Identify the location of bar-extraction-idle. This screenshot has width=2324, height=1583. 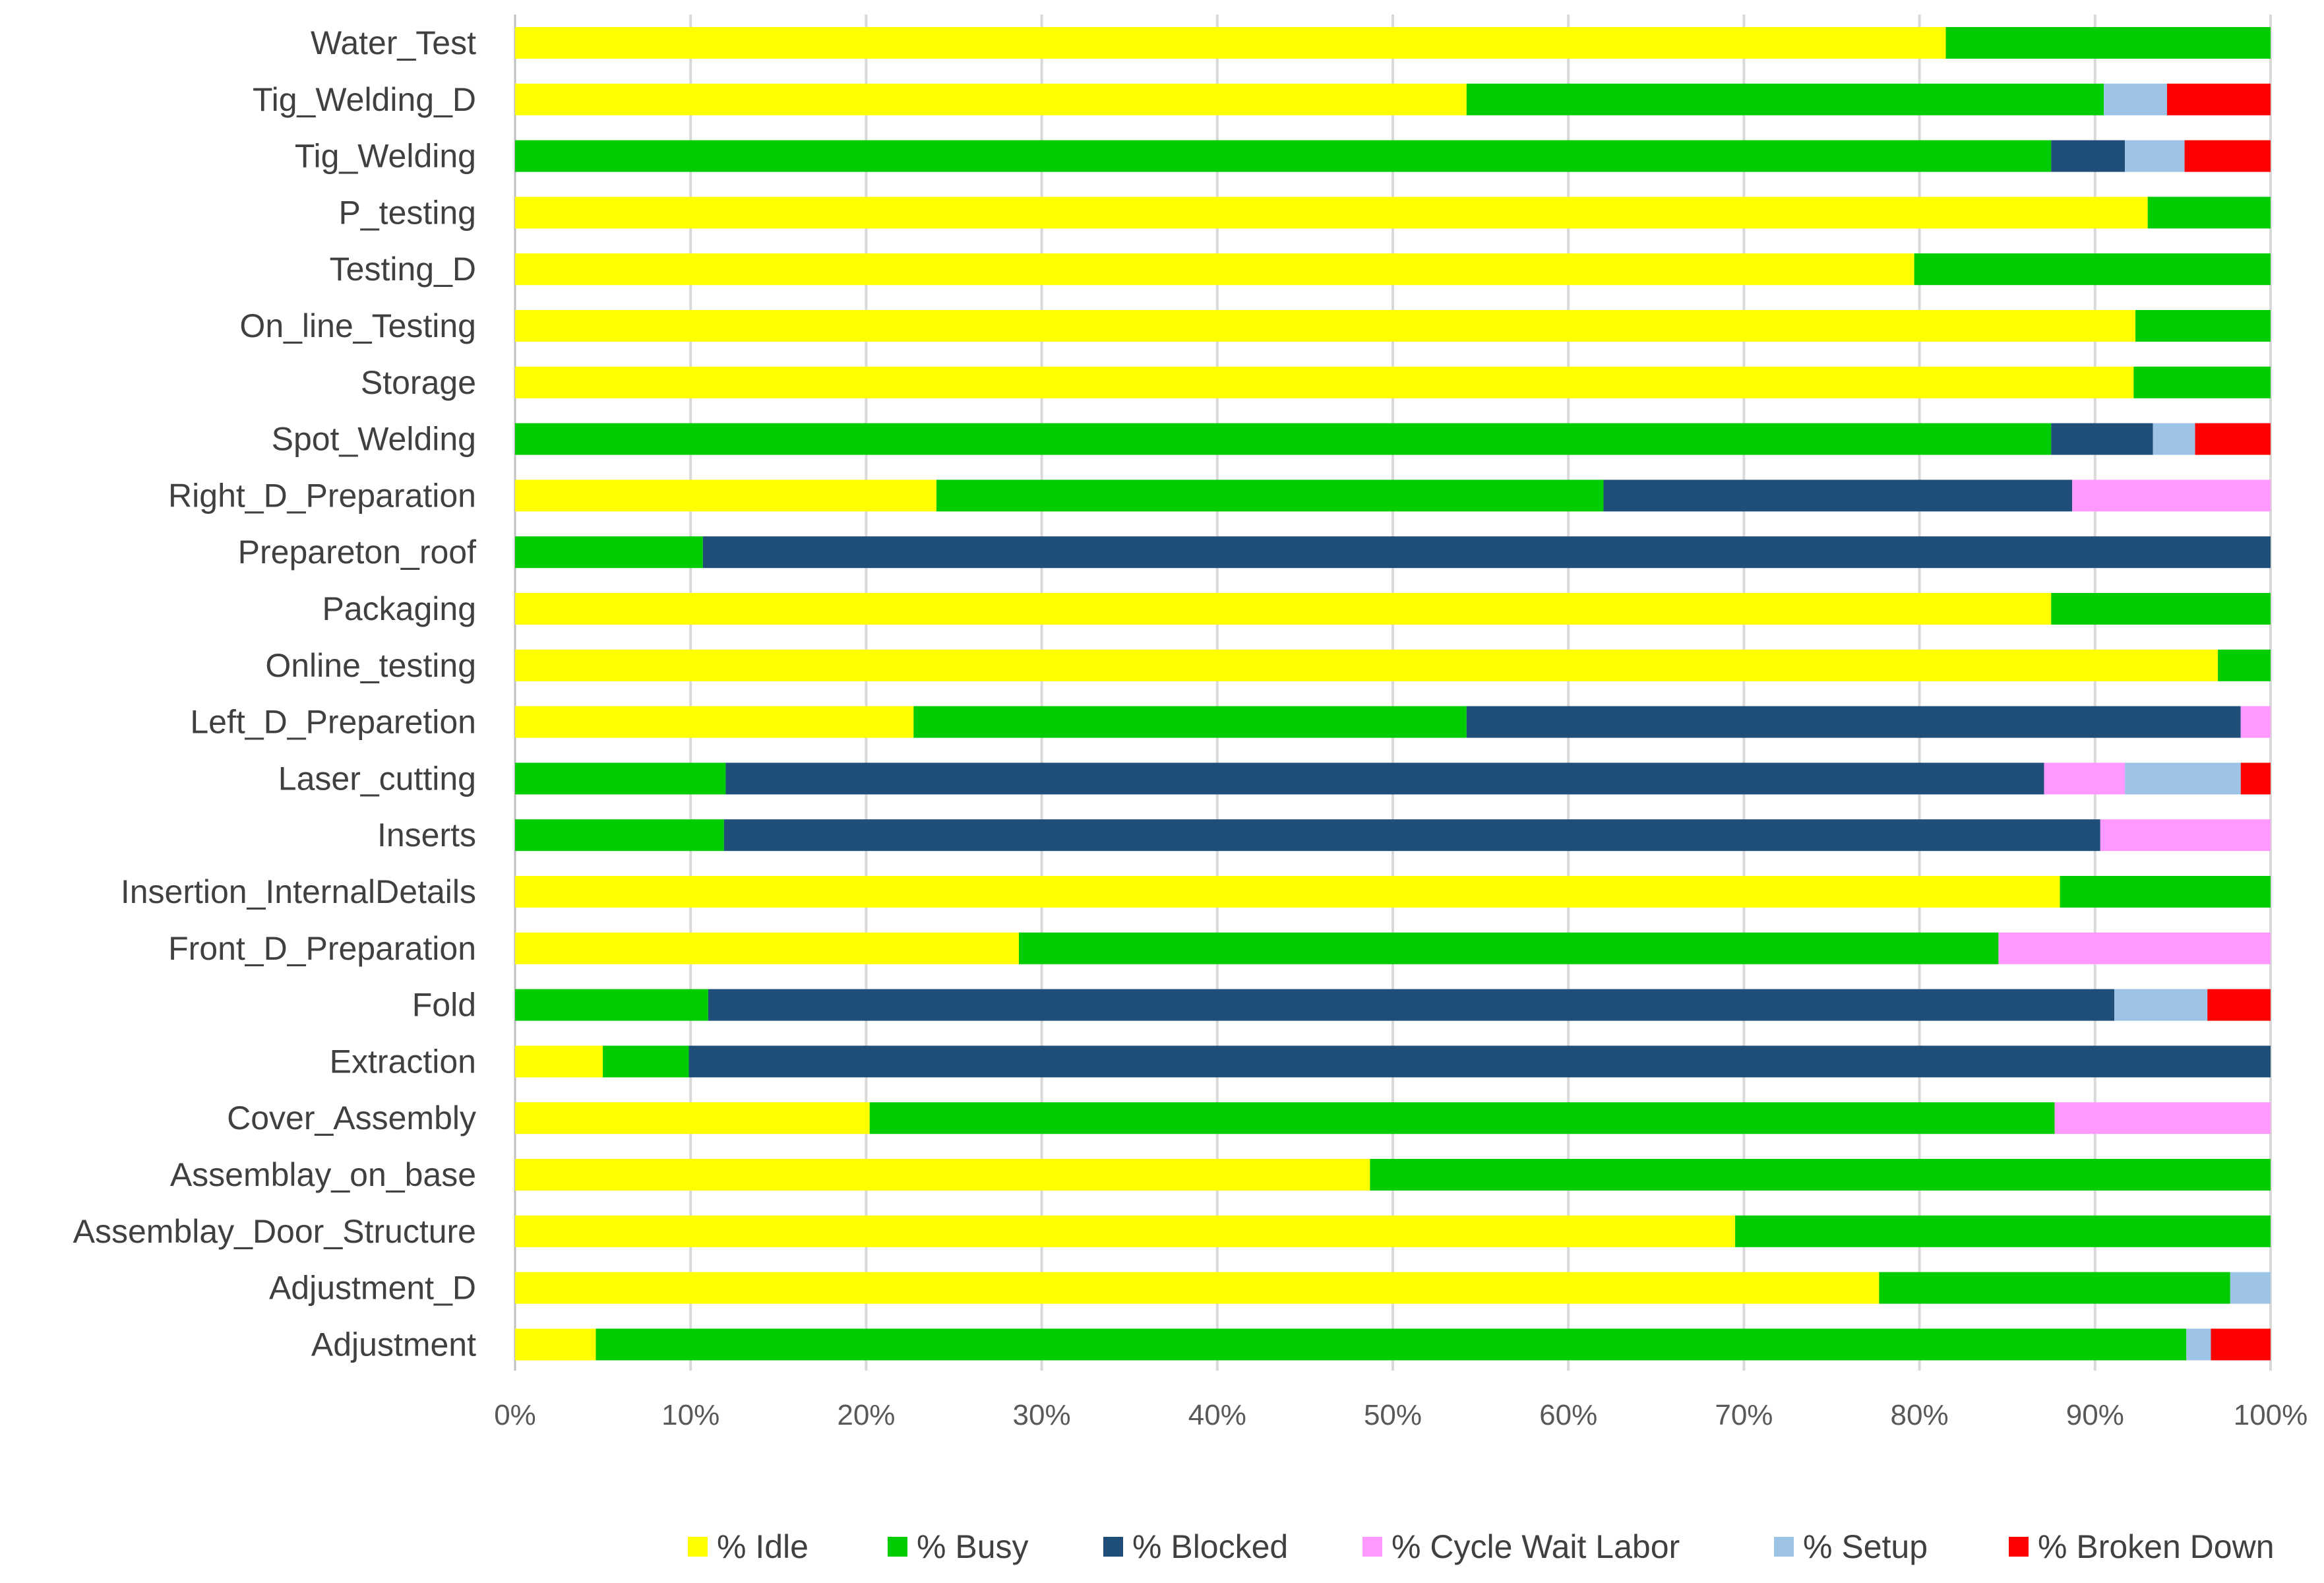
(559, 1061).